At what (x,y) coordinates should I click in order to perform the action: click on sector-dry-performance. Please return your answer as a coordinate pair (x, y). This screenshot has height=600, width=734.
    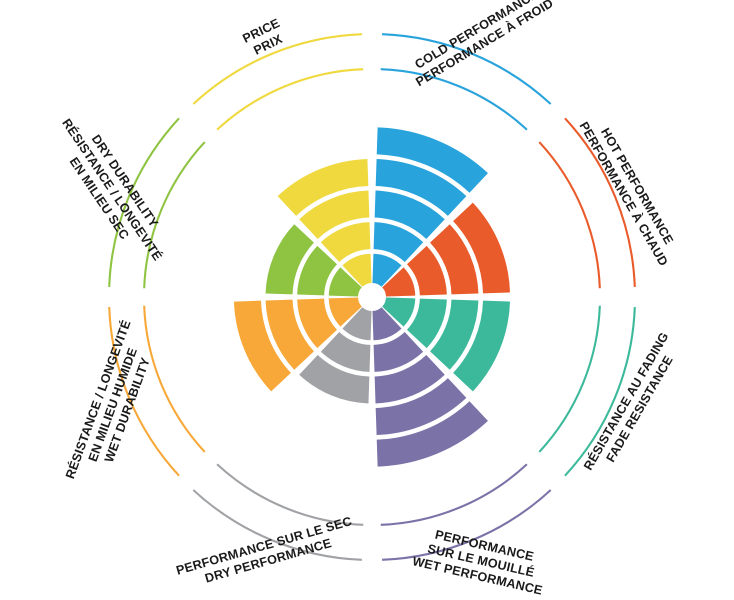
    Looking at the image, I should click on (335, 355).